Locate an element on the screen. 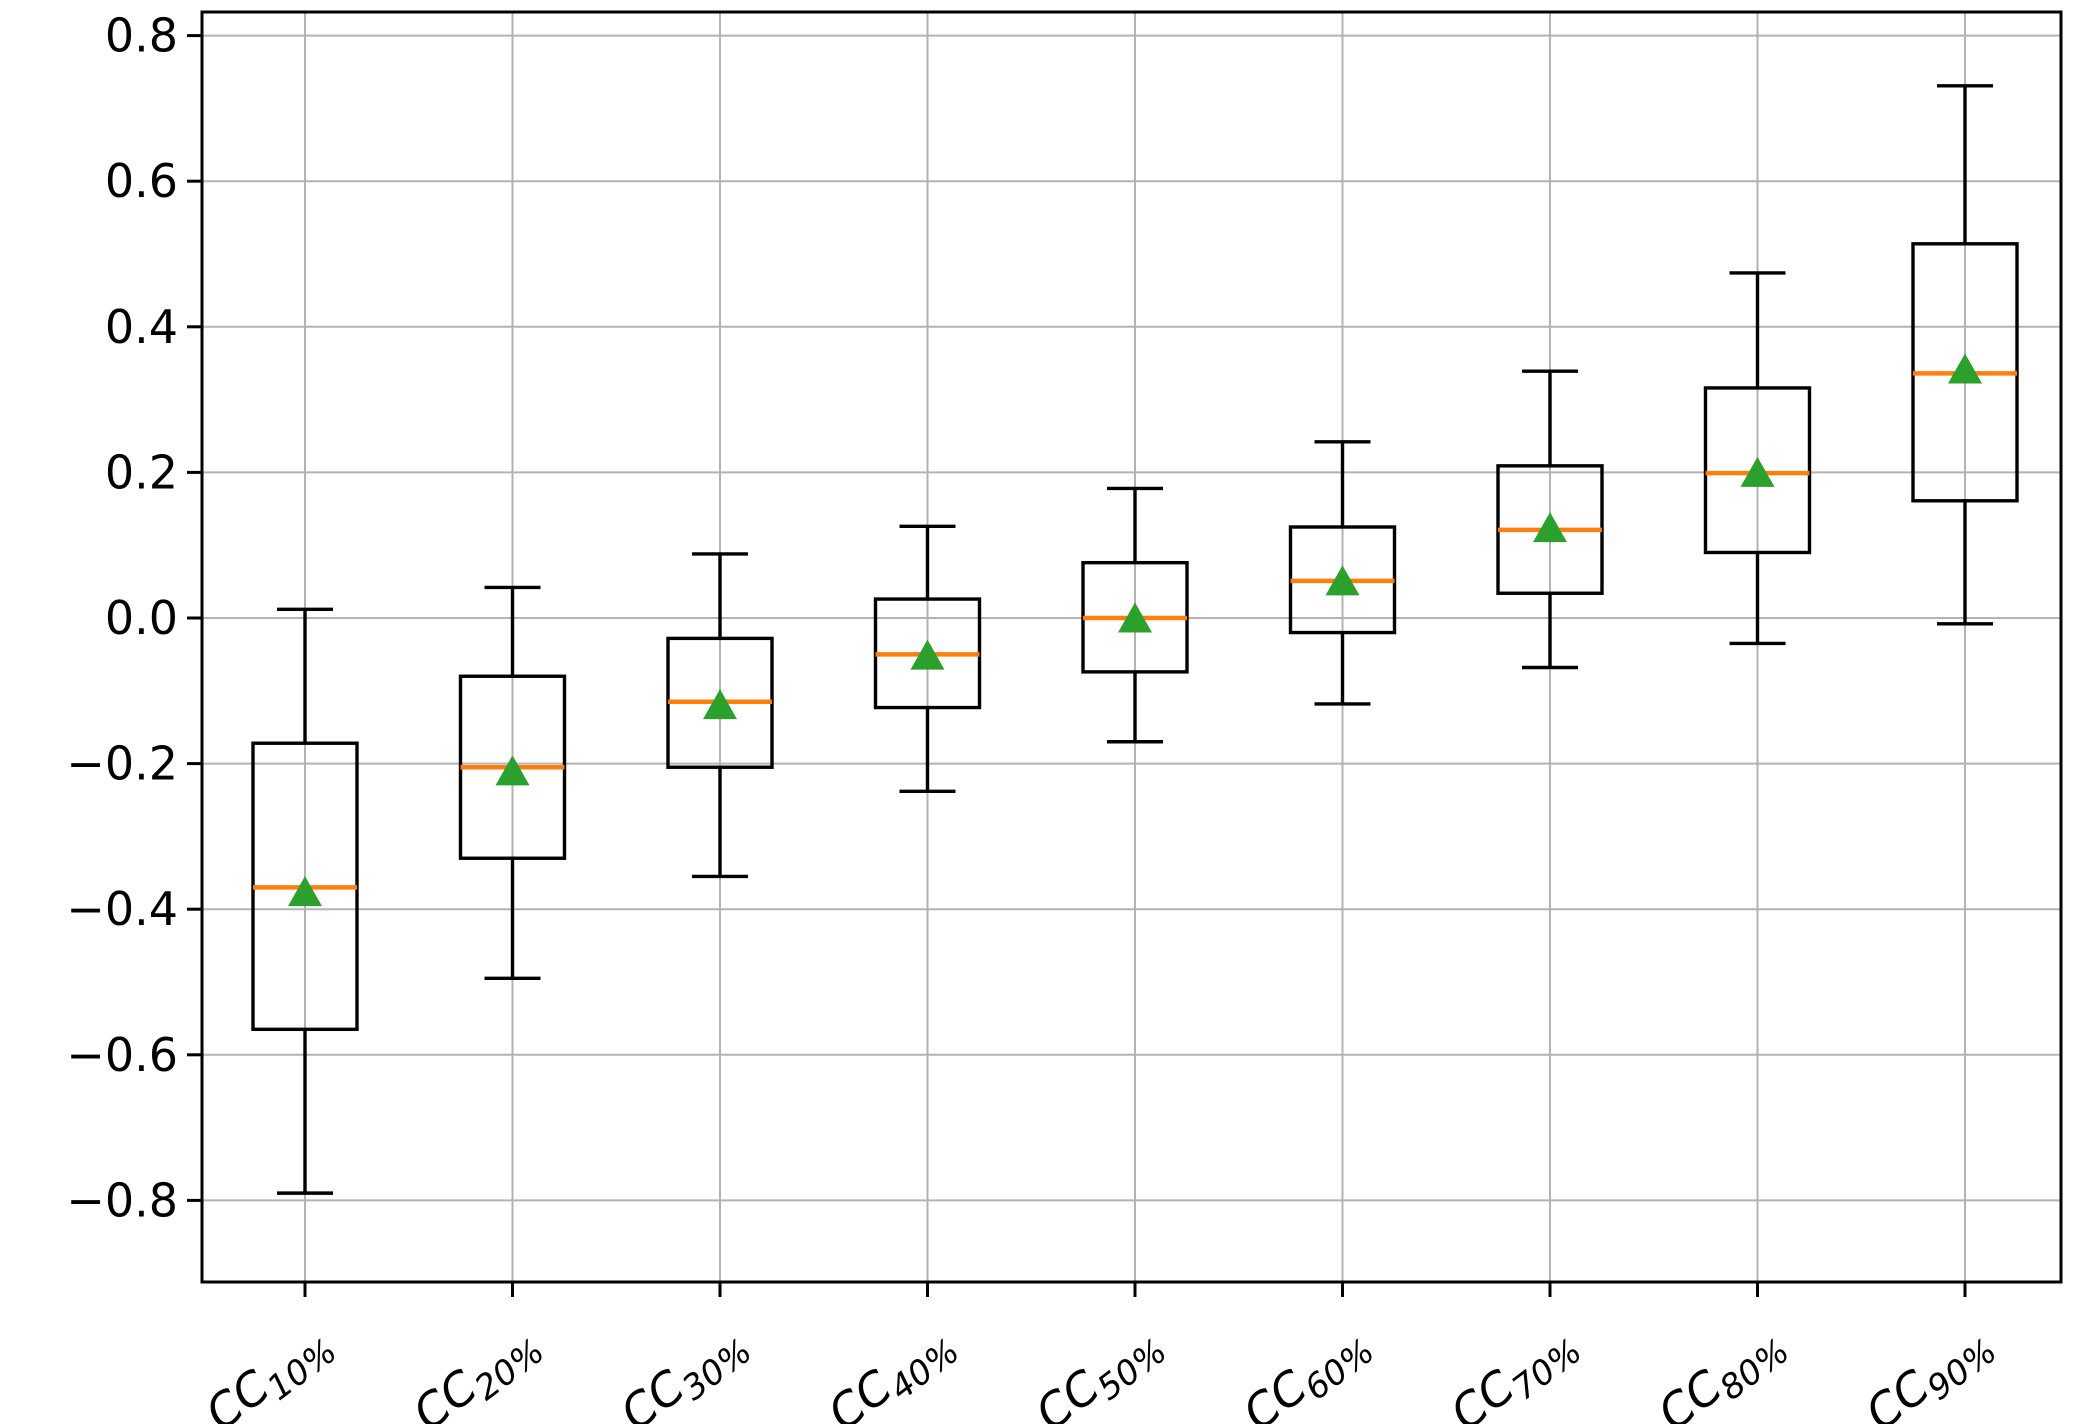 The height and width of the screenshot is (1424, 2081). box-CC80% is located at coordinates (1757, 470).